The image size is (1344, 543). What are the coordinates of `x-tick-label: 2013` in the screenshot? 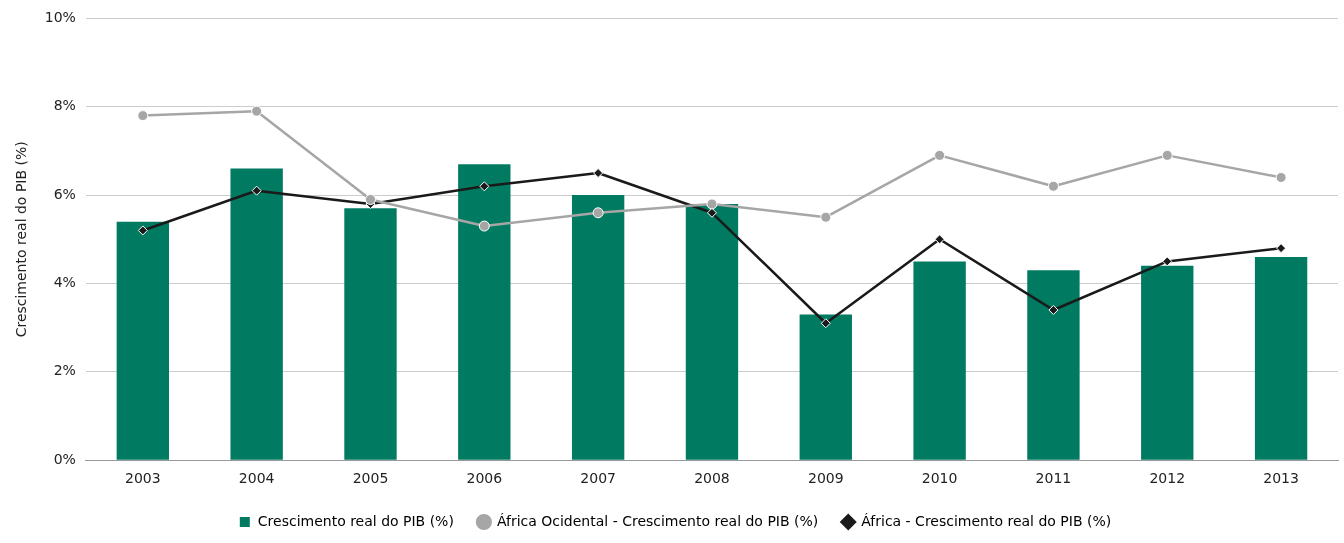 It's located at (1281, 478).